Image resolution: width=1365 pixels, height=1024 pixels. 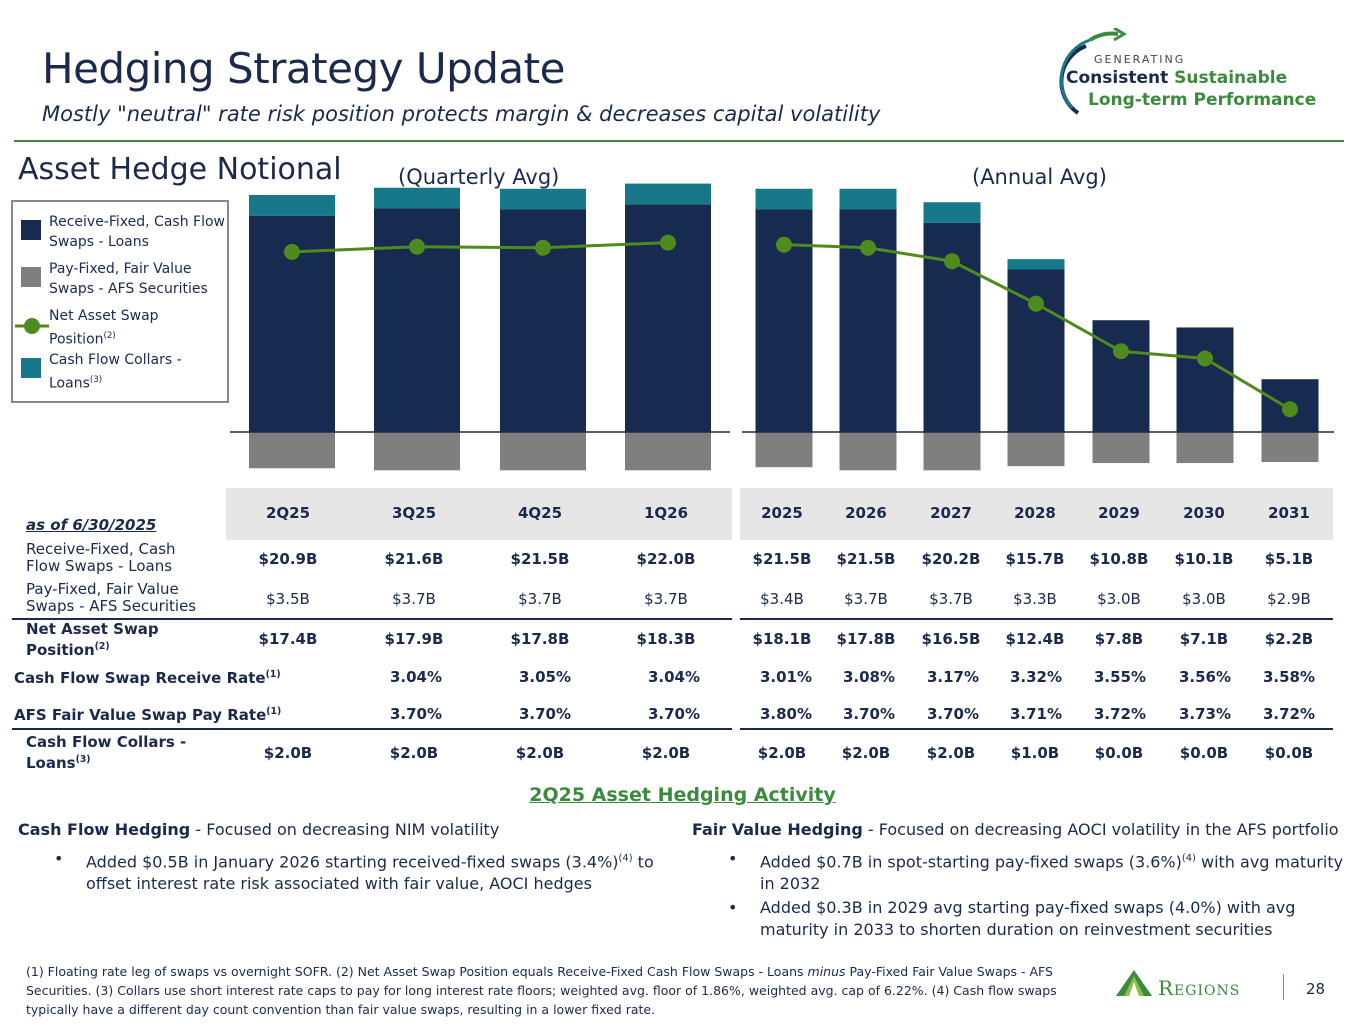 I want to click on bar-pay-fixed-2028, so click(x=1036, y=449).